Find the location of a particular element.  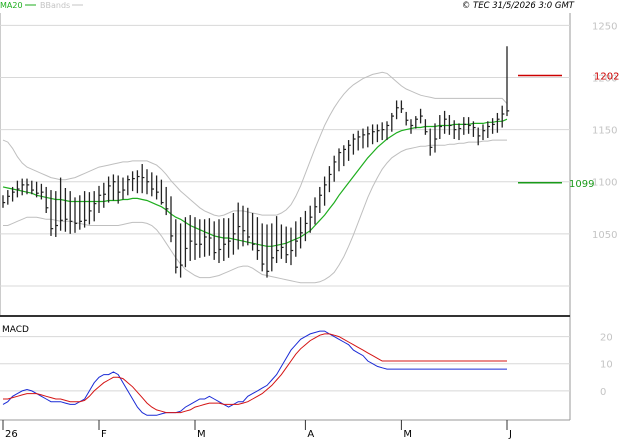

price-tick-label: 1250 is located at coordinates (604, 26).